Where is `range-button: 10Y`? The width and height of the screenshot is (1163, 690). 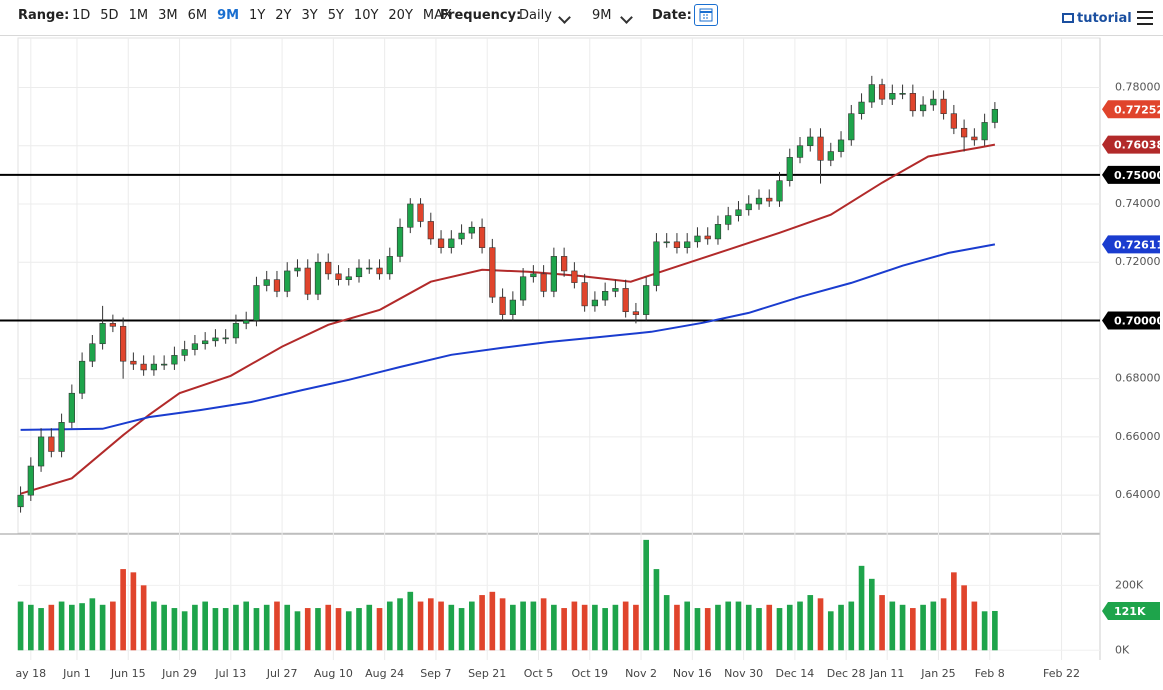 range-button: 10Y is located at coordinates (366, 15).